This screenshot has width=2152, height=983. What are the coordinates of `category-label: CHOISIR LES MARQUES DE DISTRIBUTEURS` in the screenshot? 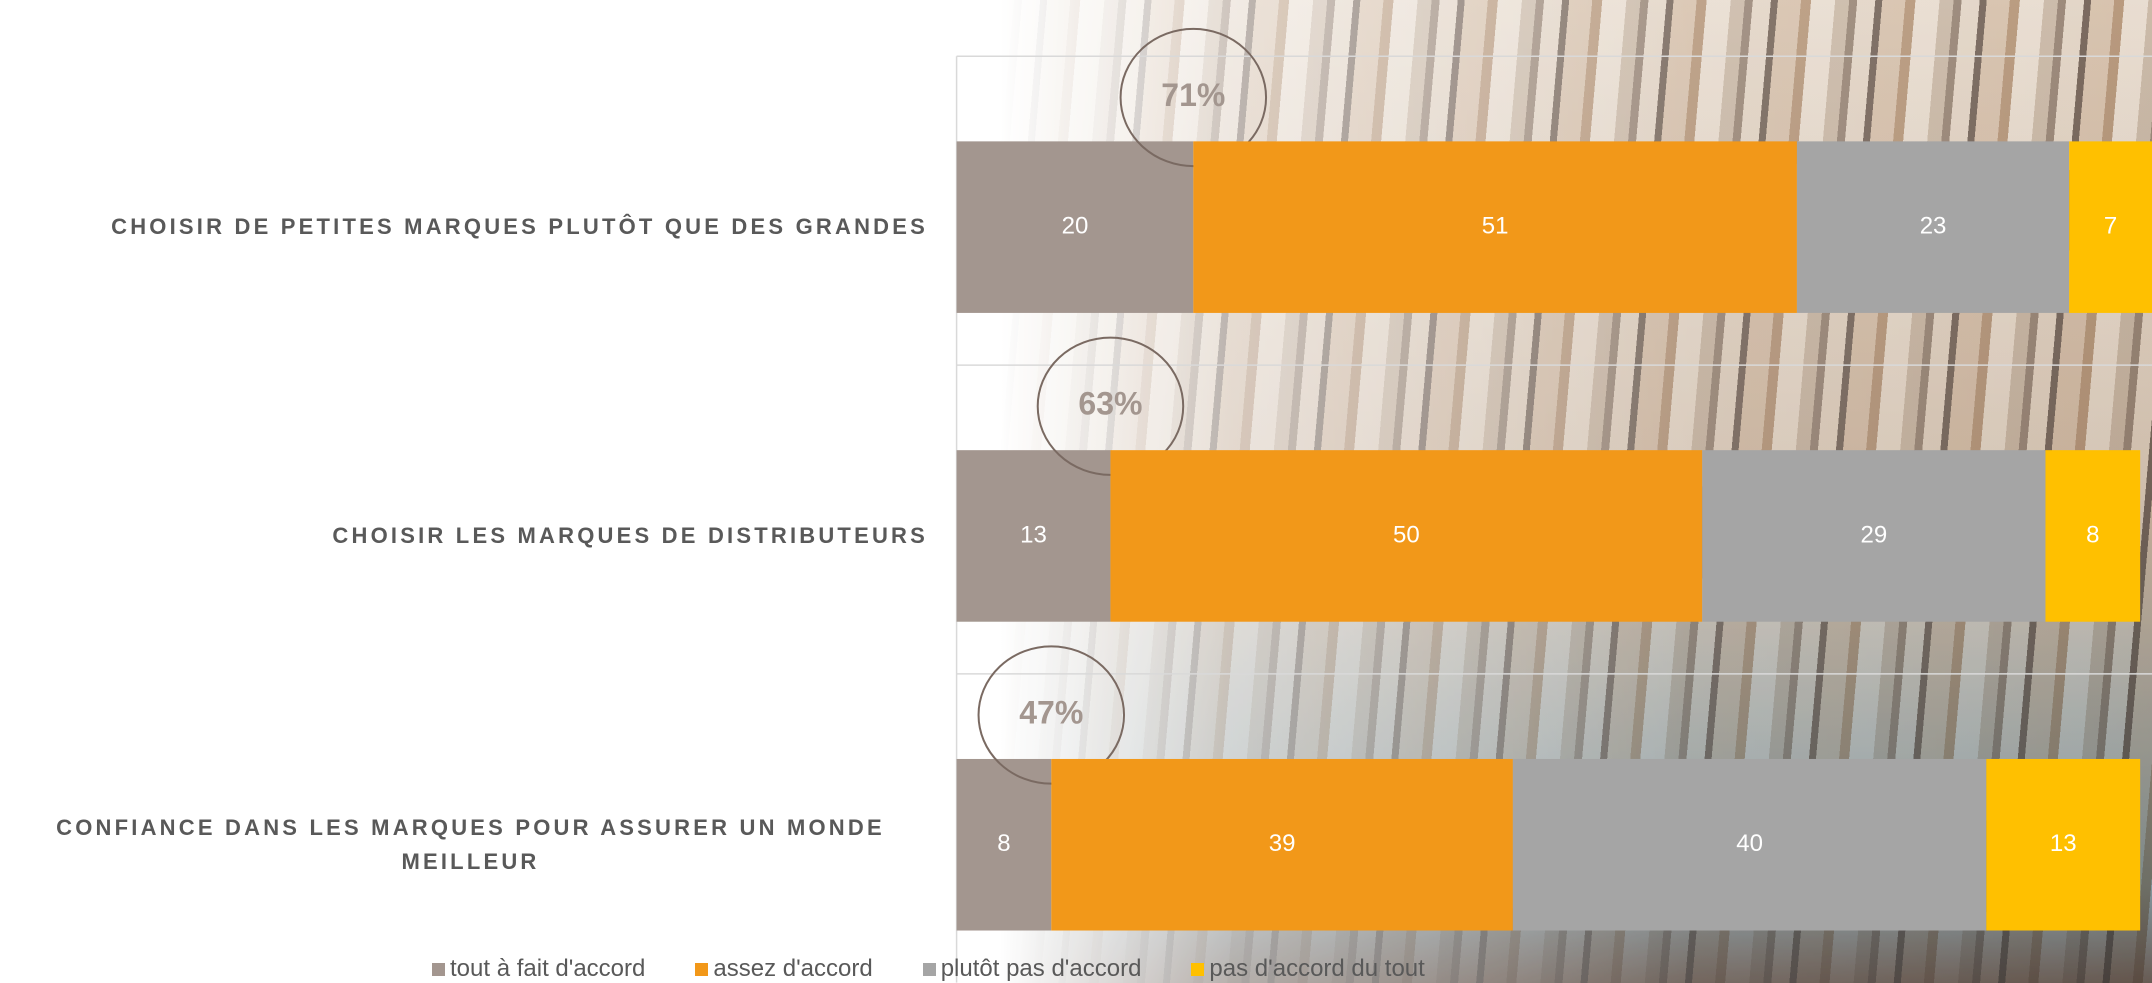 It's located at (630, 535).